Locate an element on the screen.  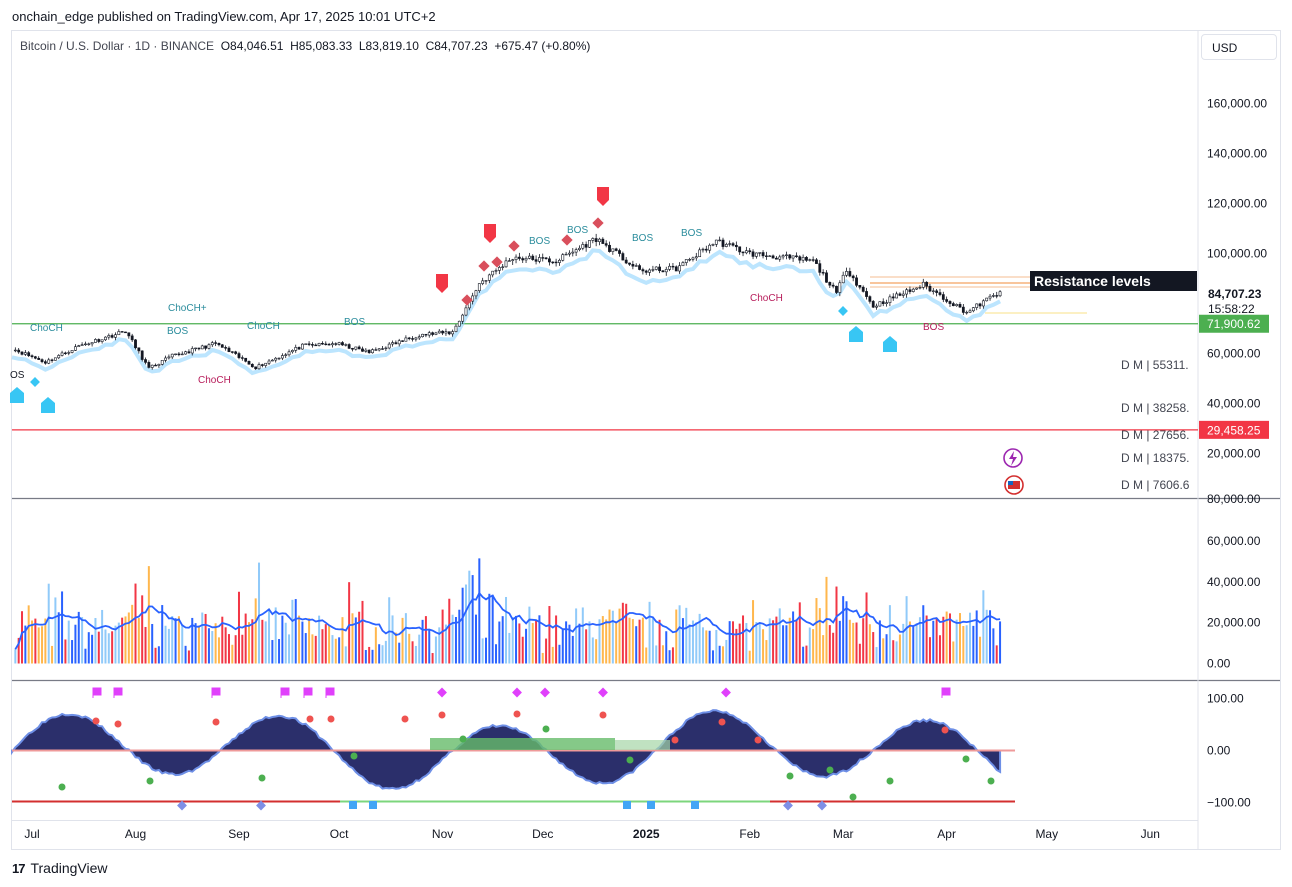
sell-diamond-marker is located at coordinates (467, 300).